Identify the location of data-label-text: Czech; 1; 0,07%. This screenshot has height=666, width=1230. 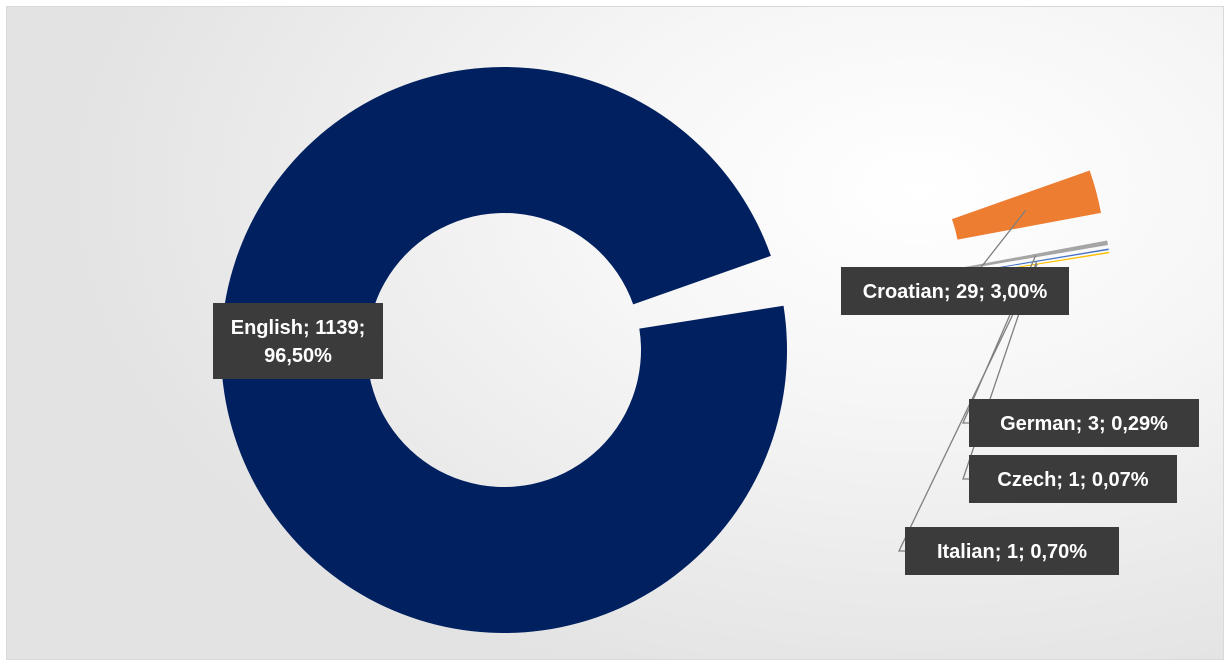
(1072, 480).